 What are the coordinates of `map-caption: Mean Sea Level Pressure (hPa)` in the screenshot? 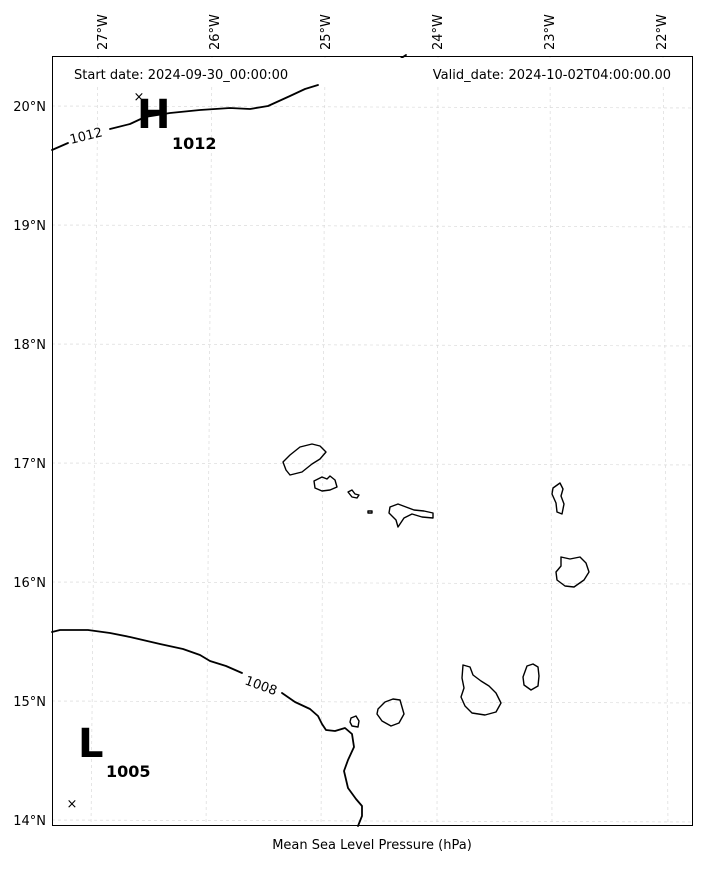 It's located at (372, 845).